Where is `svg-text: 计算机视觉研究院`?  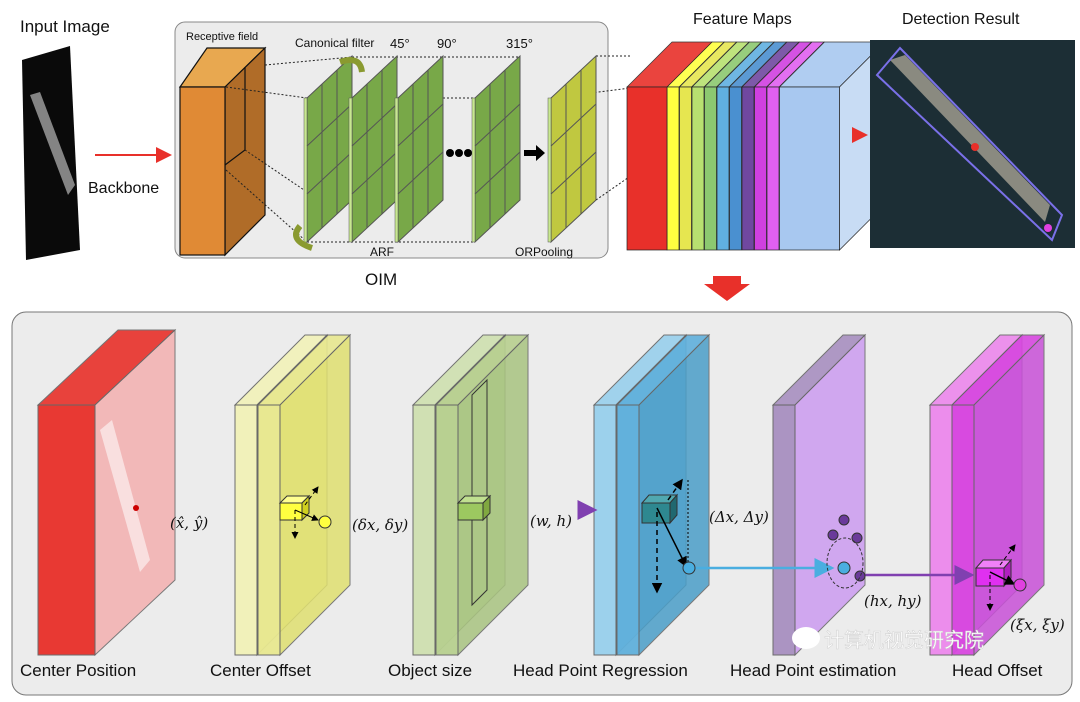 svg-text: 计算机视觉研究院 is located at coordinates (904, 640).